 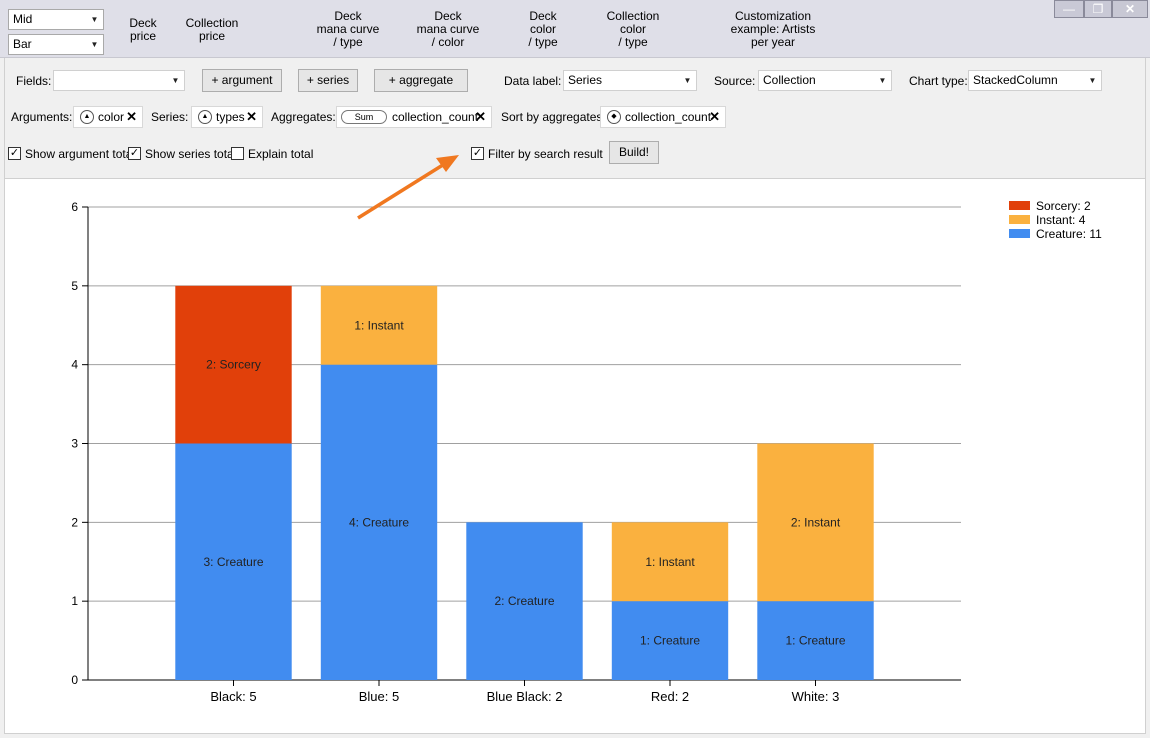 What do you see at coordinates (633, 29) in the screenshot?
I see `preset-collection-color-type: Collection color / type` at bounding box center [633, 29].